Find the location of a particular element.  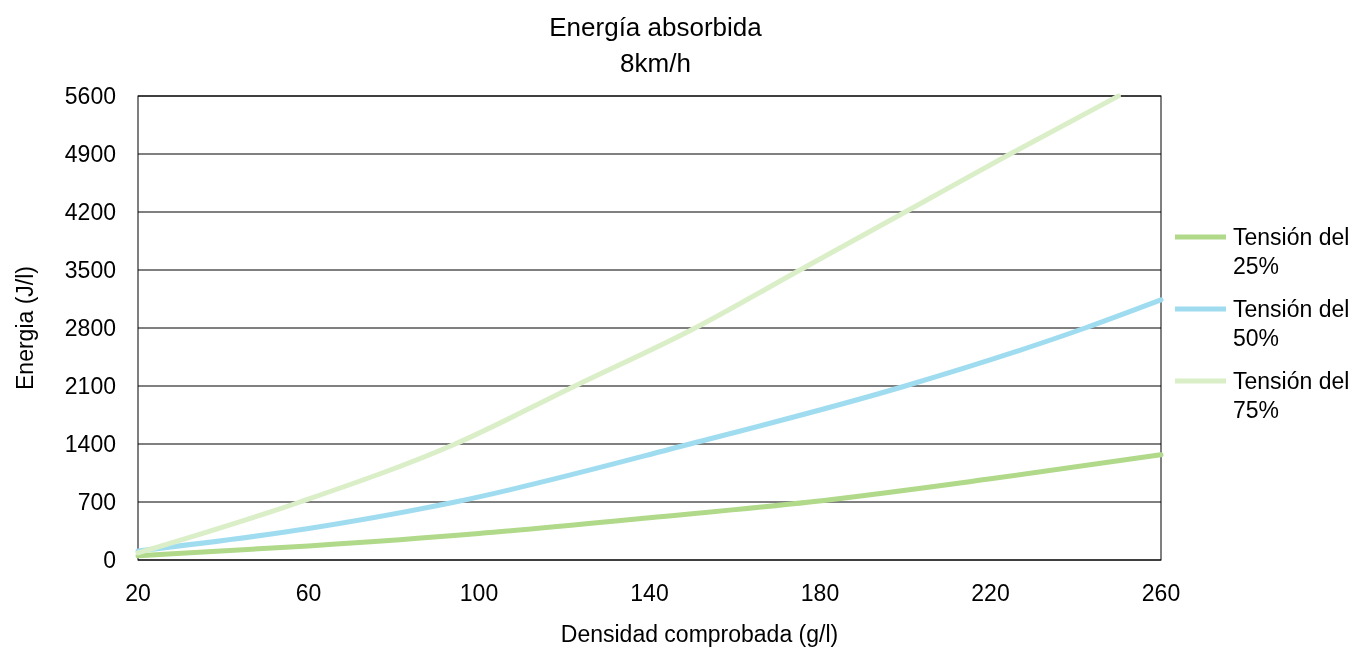

legend-label: Tensión del 75% is located at coordinates (1291, 395).